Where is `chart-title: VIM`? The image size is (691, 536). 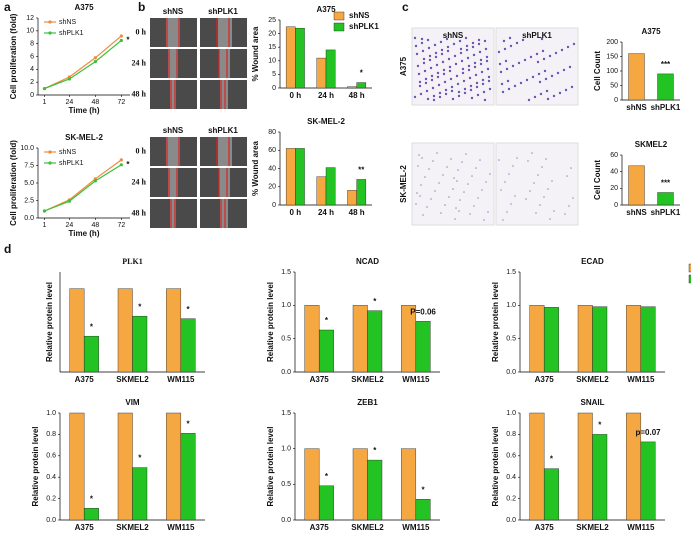 chart-title: VIM is located at coordinates (132, 402).